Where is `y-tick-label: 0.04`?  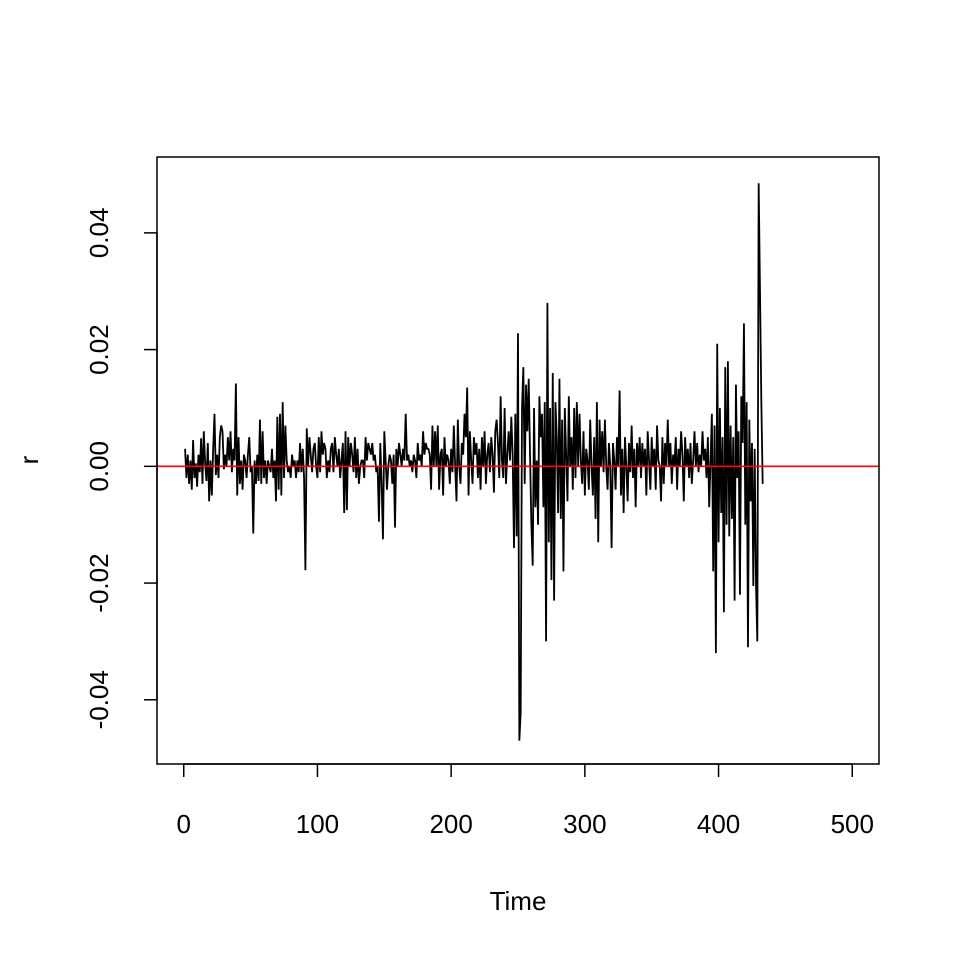
y-tick-label: 0.04 is located at coordinates (99, 233).